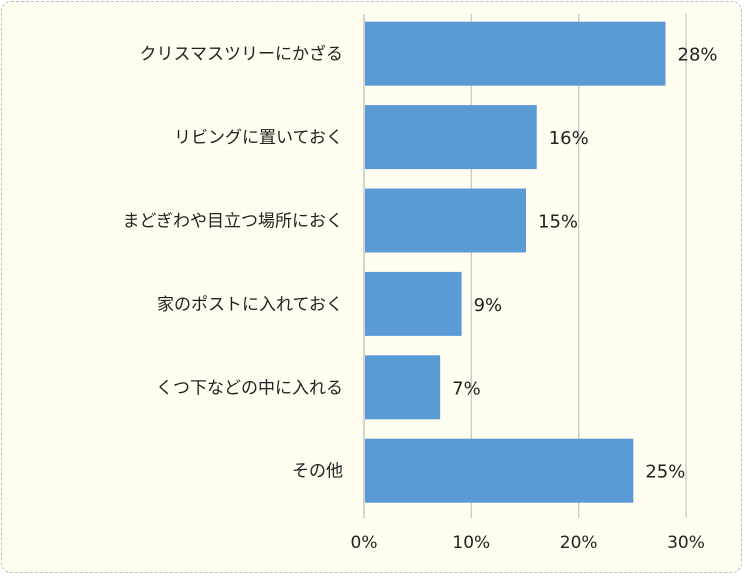 The image size is (745, 578). What do you see at coordinates (665, 472) in the screenshot?
I see `data-label: 25%` at bounding box center [665, 472].